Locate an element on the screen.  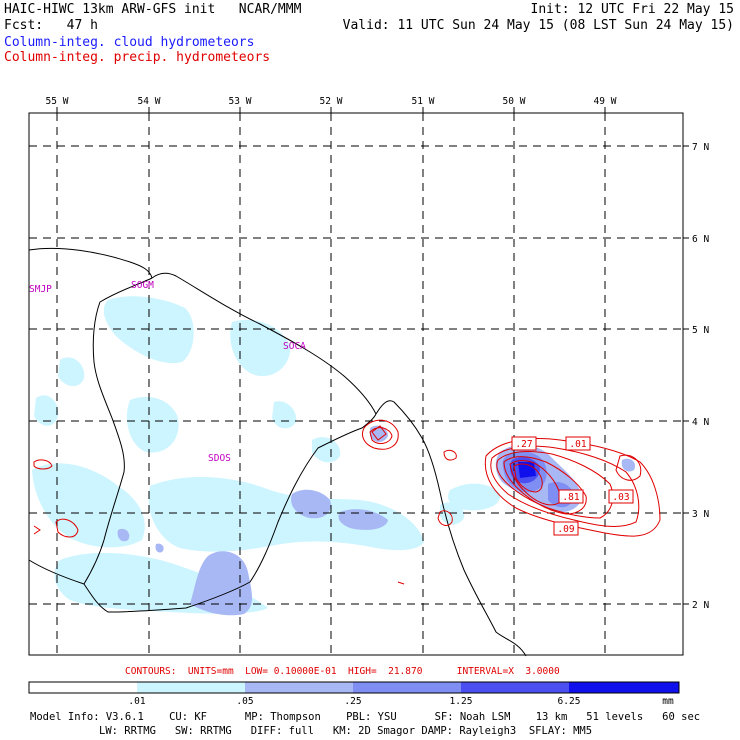
svg-text: 3 N is located at coordinates (700, 514).